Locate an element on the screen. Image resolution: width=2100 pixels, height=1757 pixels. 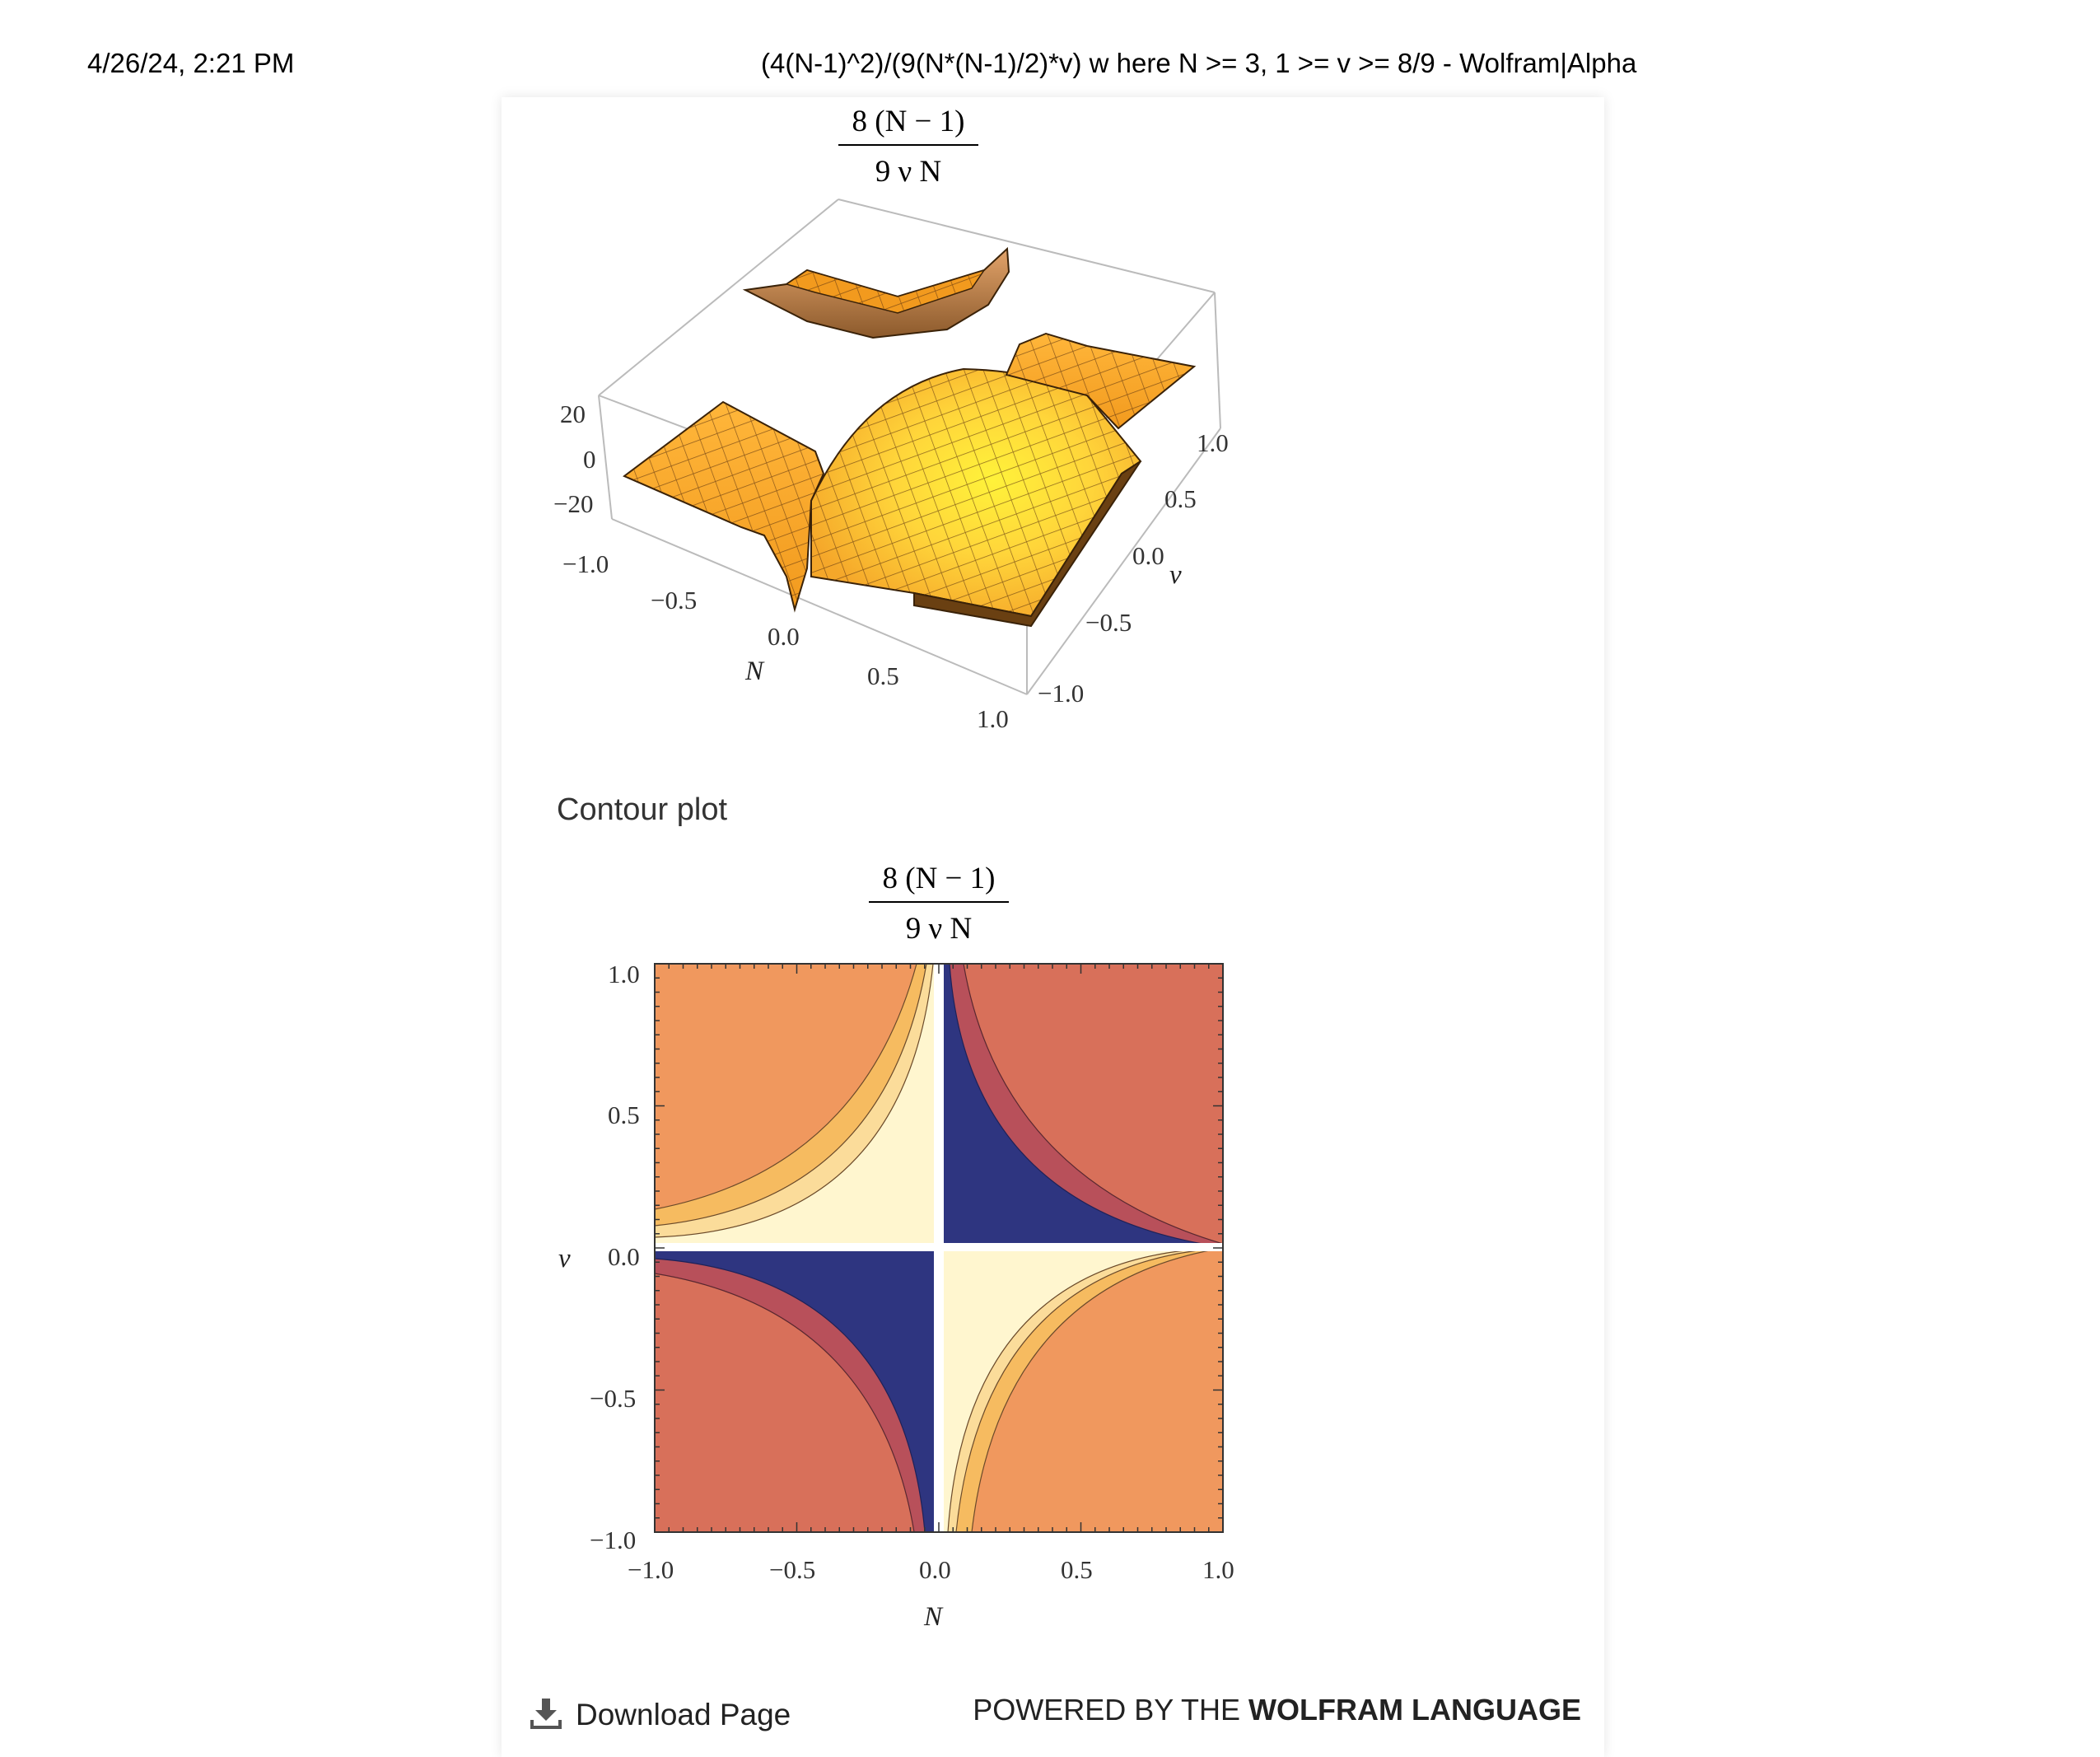
plot3d-z-tick: 20 is located at coordinates (573, 414).